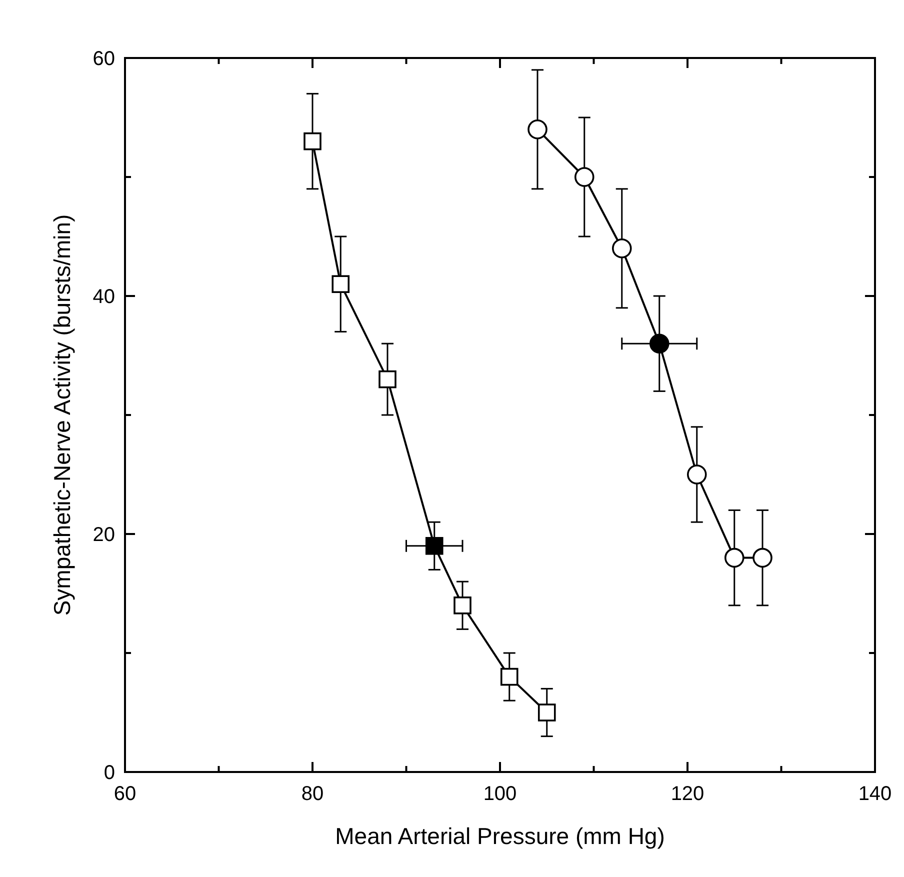 The image size is (904, 877). What do you see at coordinates (103, 297) in the screenshot?
I see `y-tick-label: 40` at bounding box center [103, 297].